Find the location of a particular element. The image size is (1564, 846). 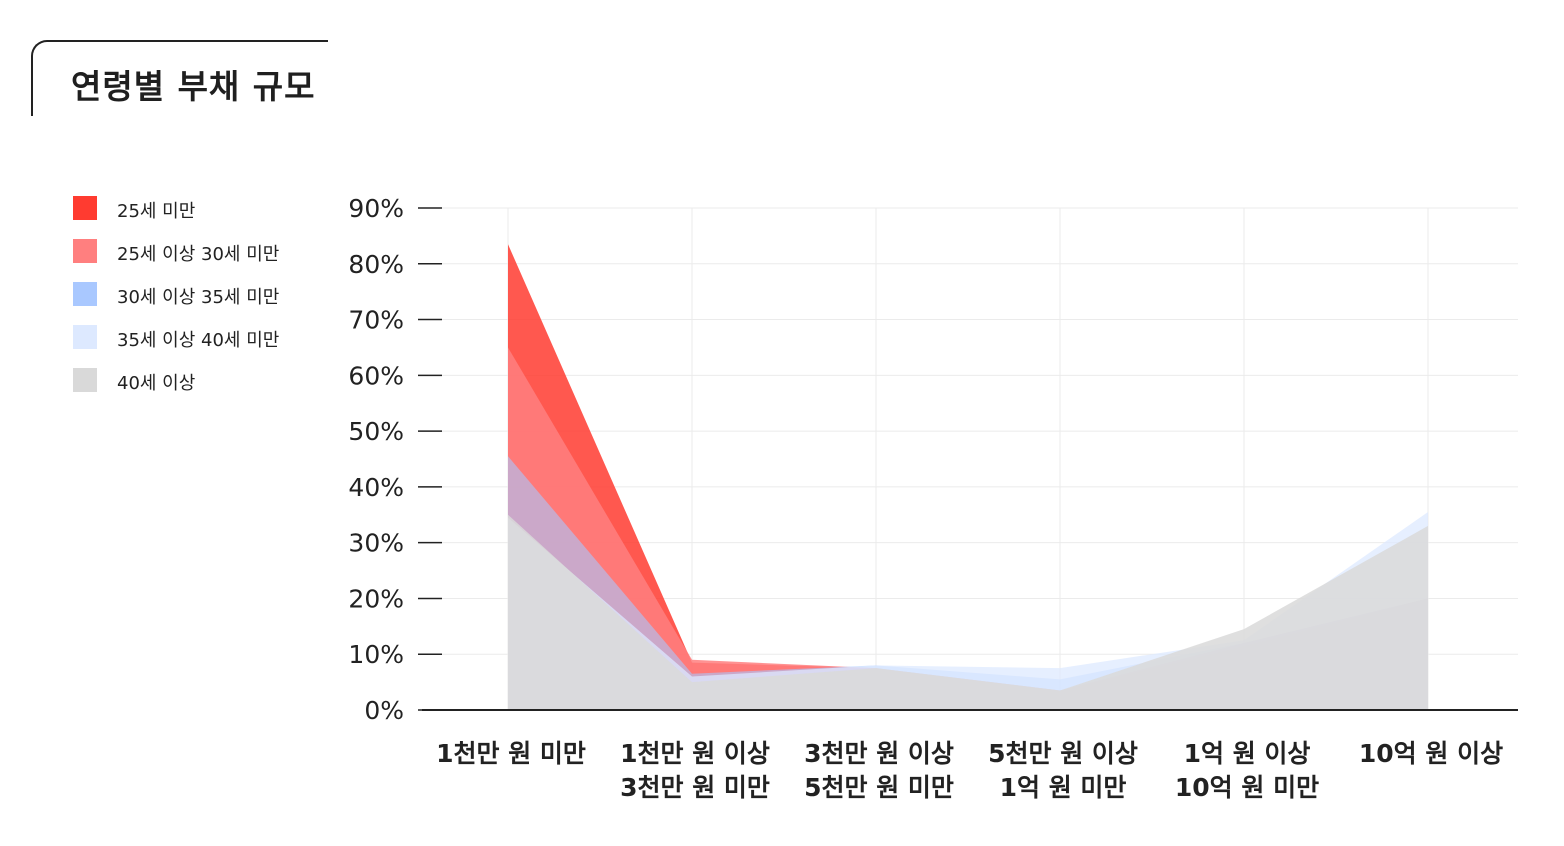

legend-label: 40세 이상 is located at coordinates (156, 383).